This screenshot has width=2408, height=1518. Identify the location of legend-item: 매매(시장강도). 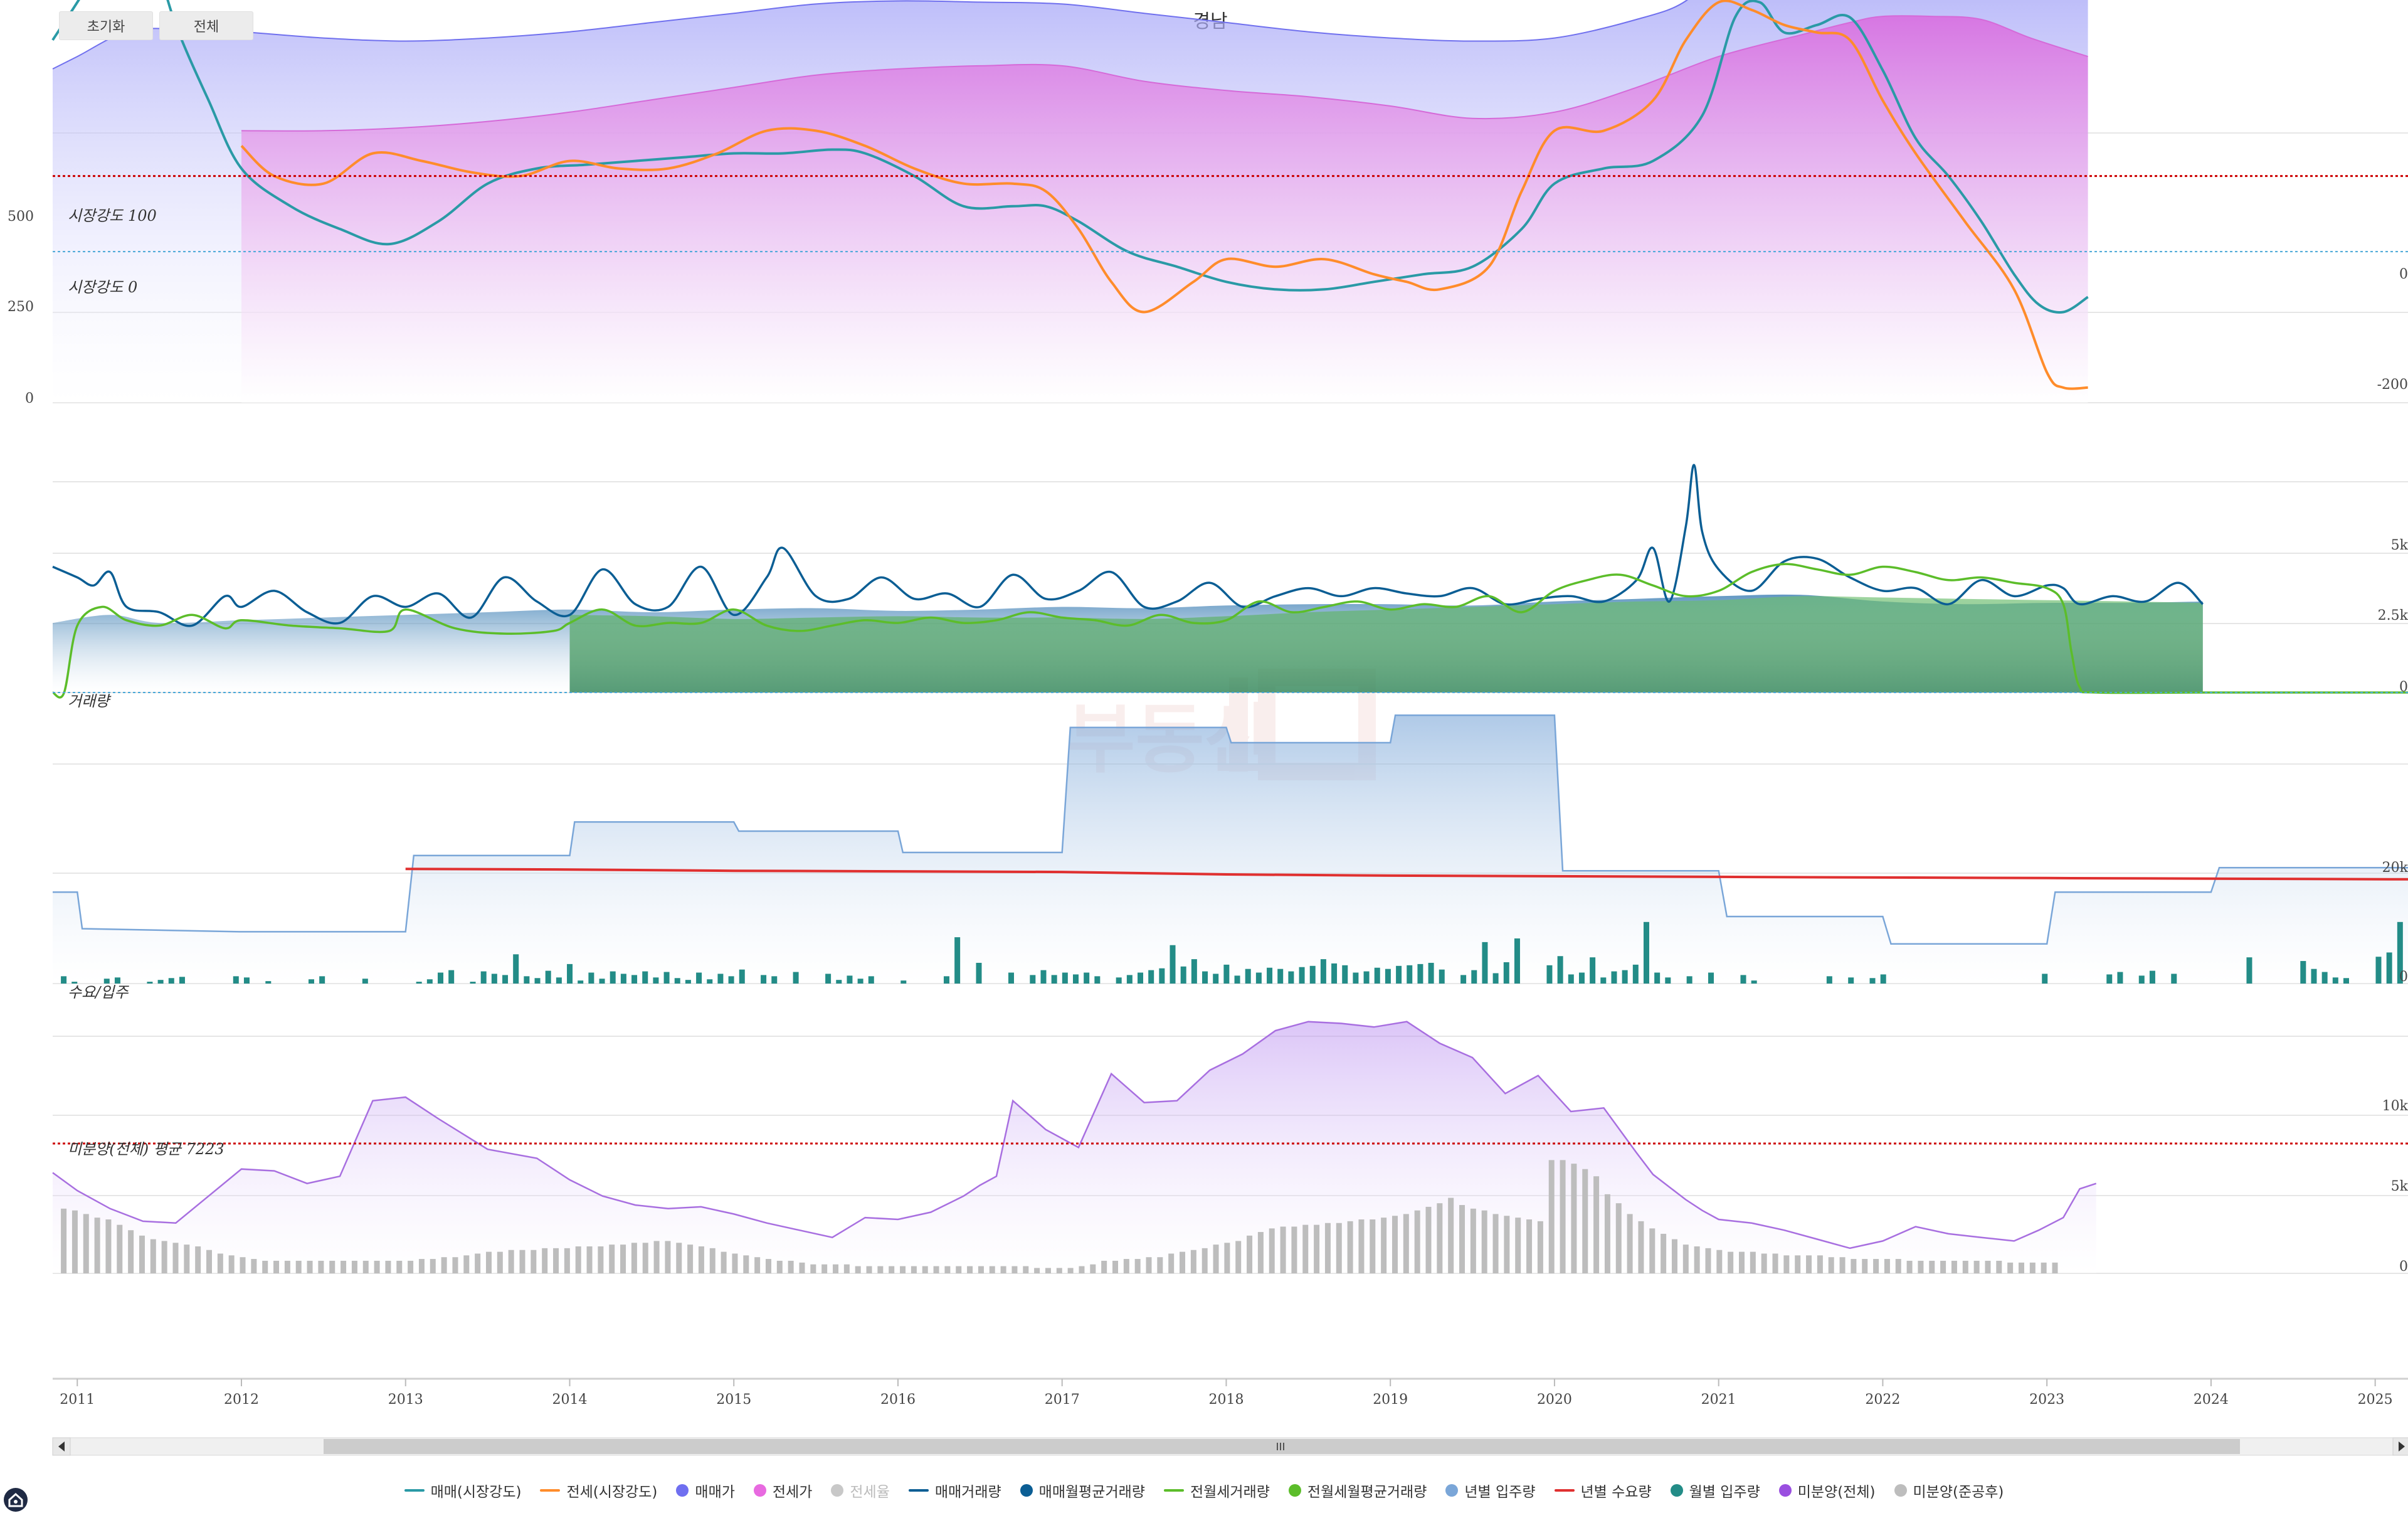
(463, 1490).